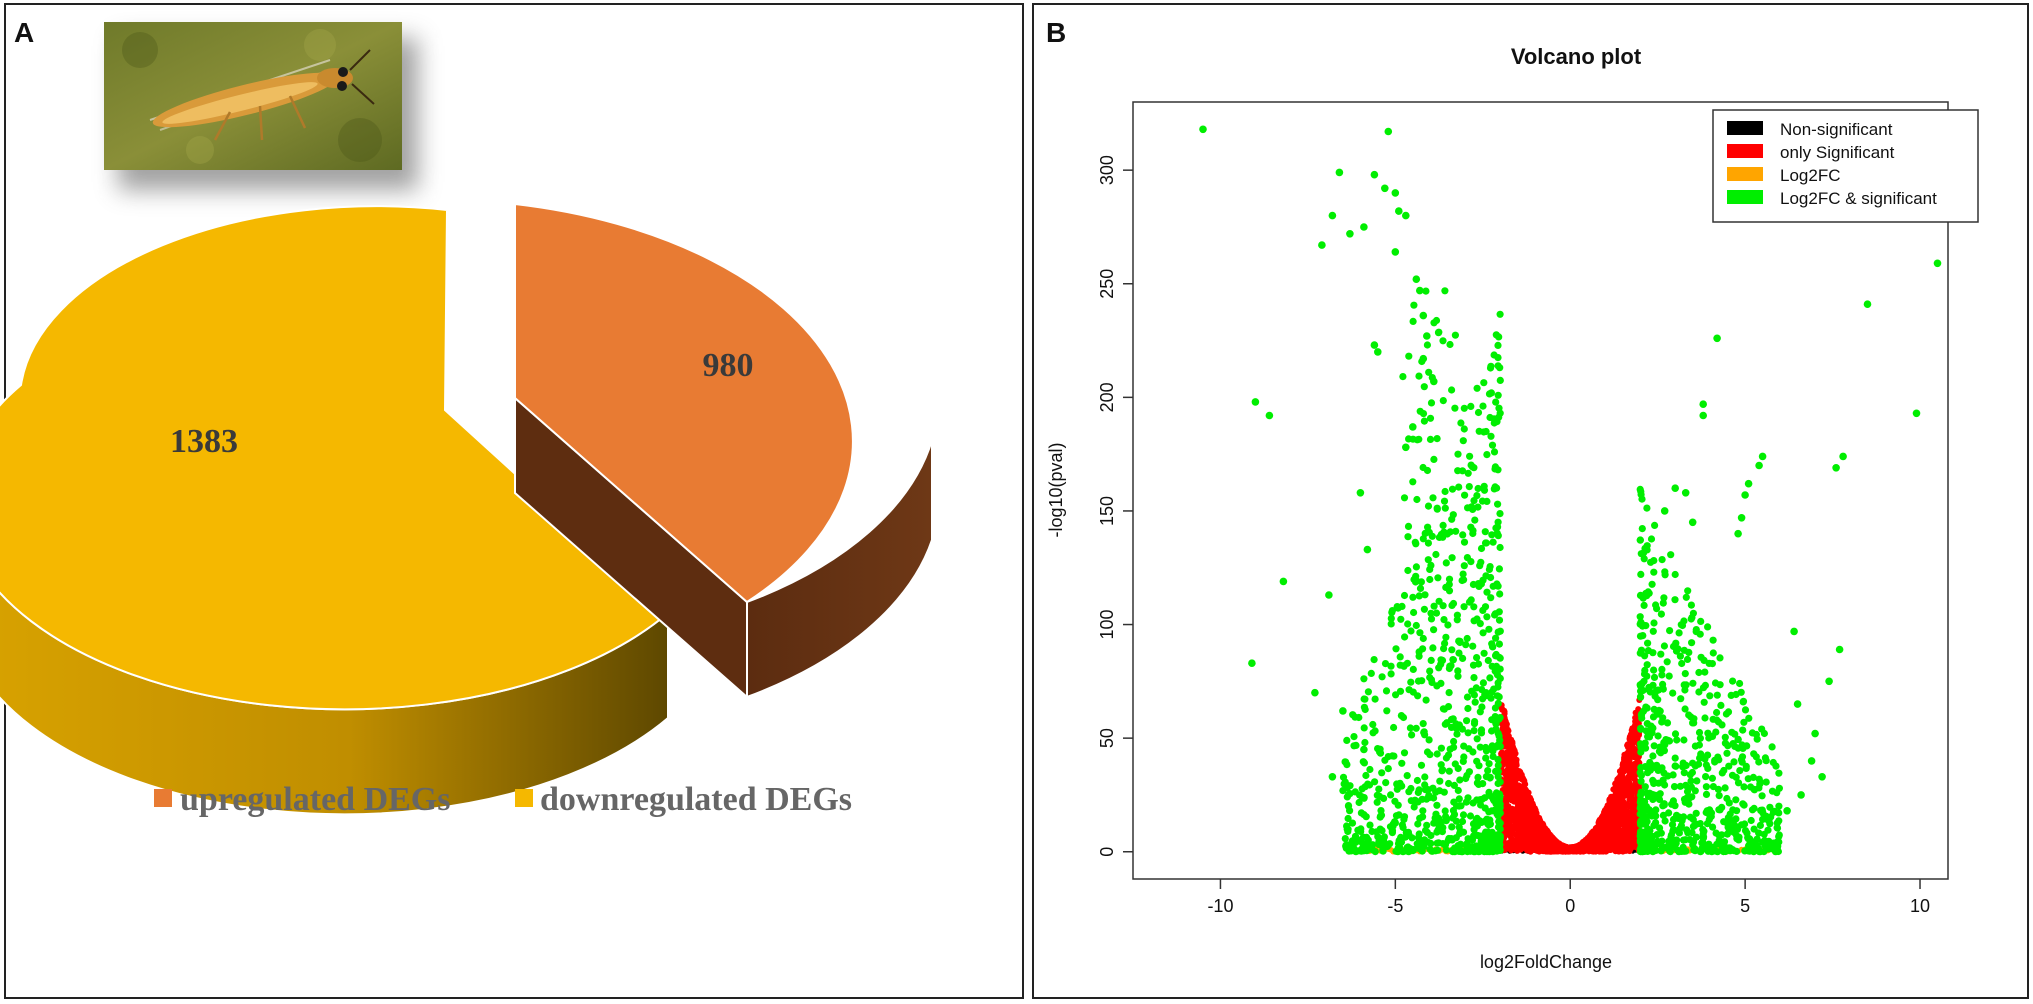  Describe the element at coordinates (1220, 906) in the screenshot. I see `x-tick-label: -10` at that location.